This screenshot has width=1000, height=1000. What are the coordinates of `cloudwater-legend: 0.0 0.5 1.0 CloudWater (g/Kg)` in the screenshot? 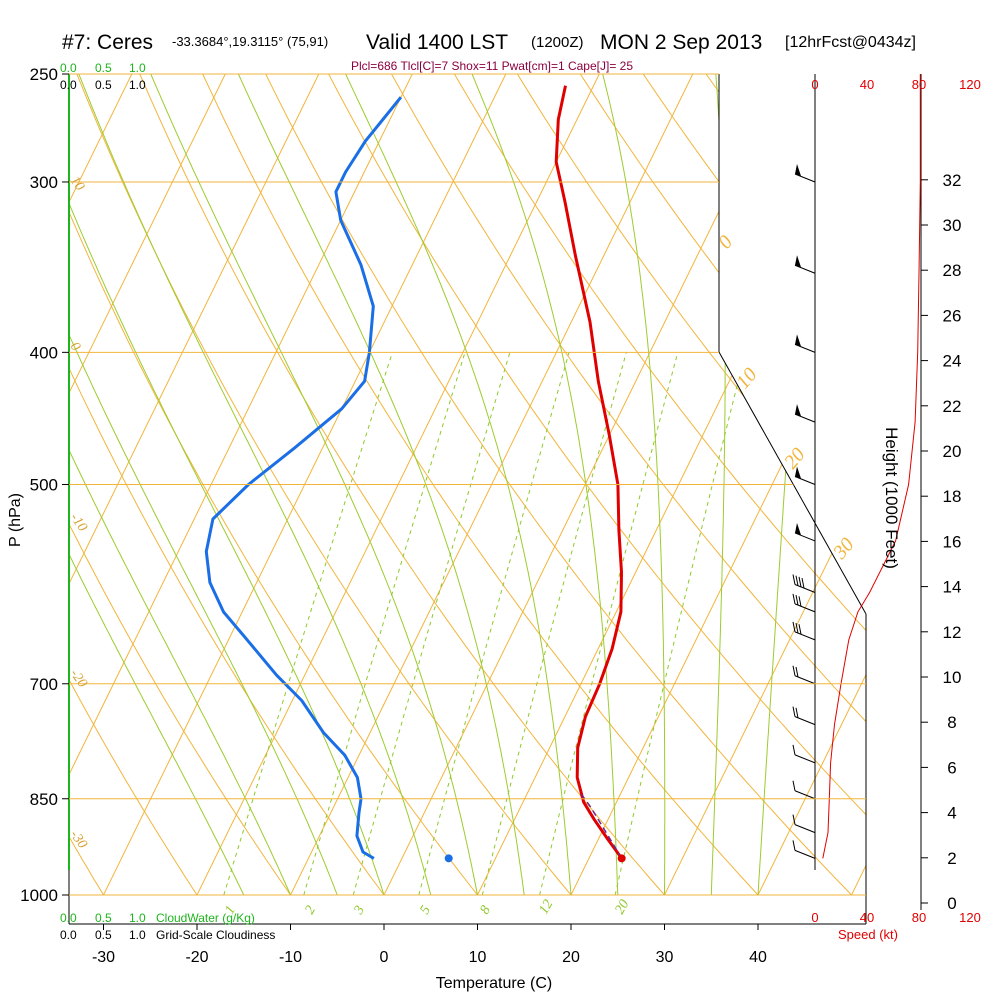 It's located at (157, 918).